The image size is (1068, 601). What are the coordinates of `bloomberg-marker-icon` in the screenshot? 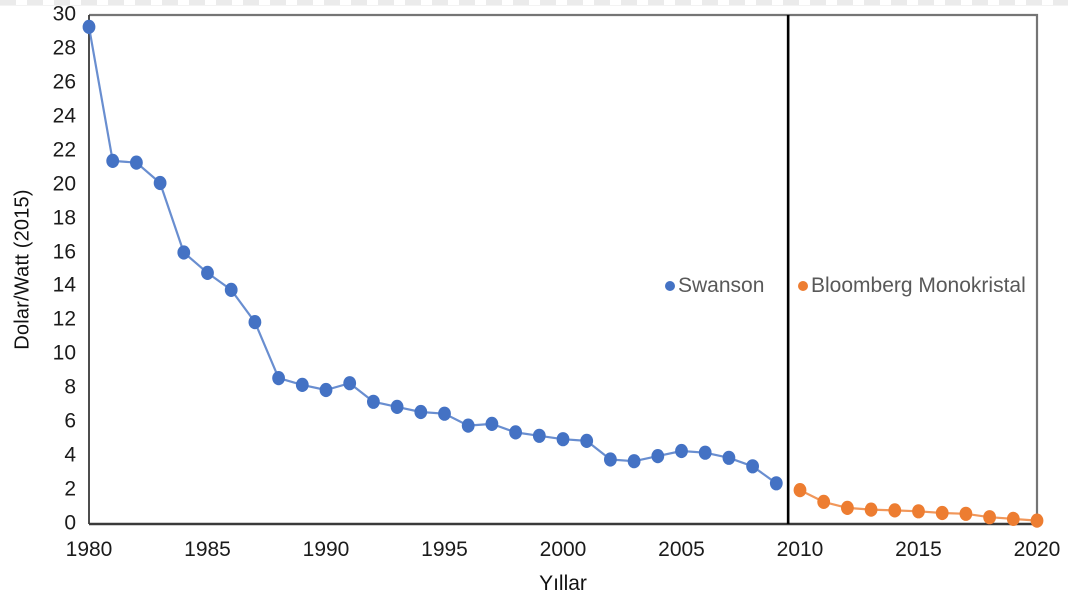 It's located at (803, 286).